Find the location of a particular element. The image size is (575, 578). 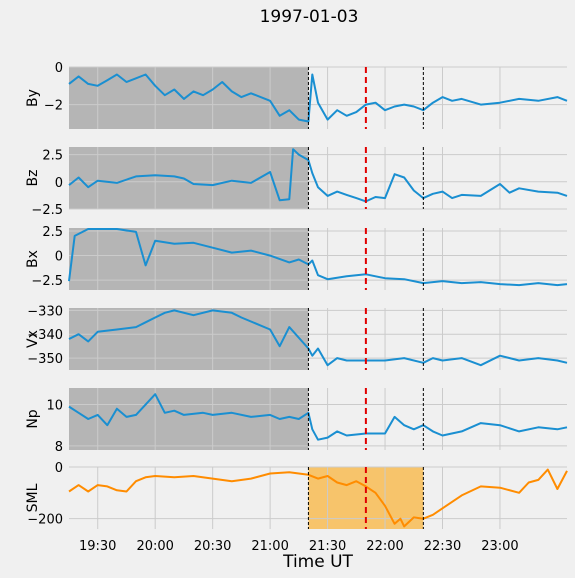

series-line-sml is located at coordinates (318, 498).